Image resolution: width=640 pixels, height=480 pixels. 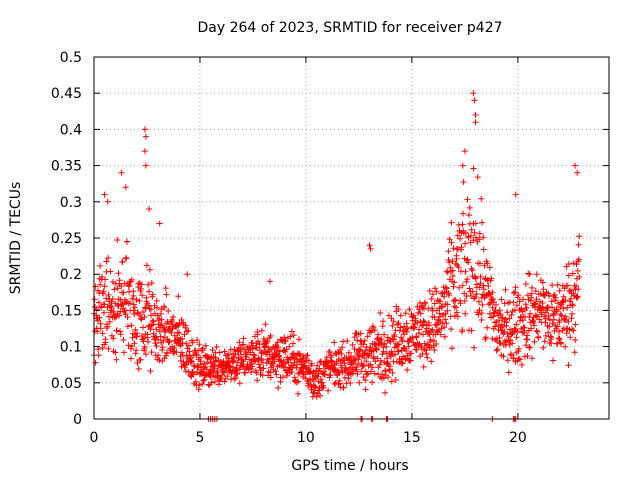 I want to click on x-tick-label: 0, so click(x=94, y=438).